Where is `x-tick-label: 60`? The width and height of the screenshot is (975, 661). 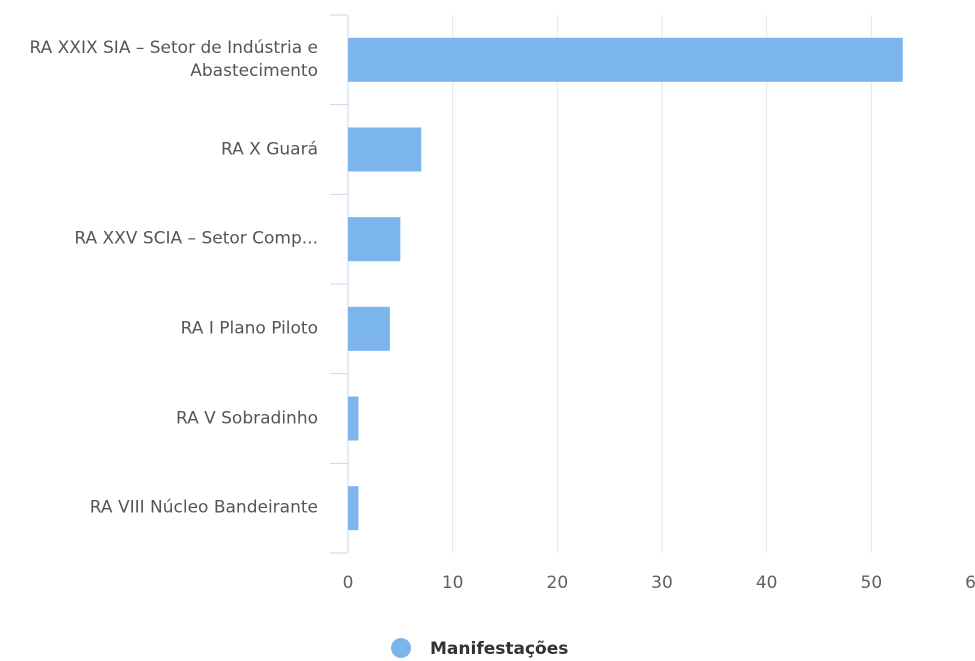 x-tick-label: 60 is located at coordinates (970, 583).